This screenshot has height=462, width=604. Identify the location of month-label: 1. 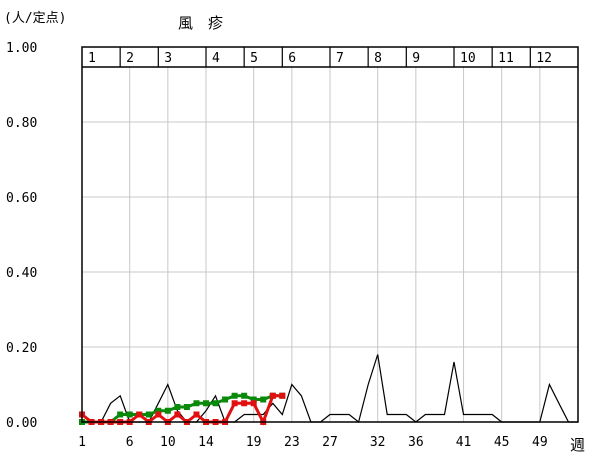
(92, 58).